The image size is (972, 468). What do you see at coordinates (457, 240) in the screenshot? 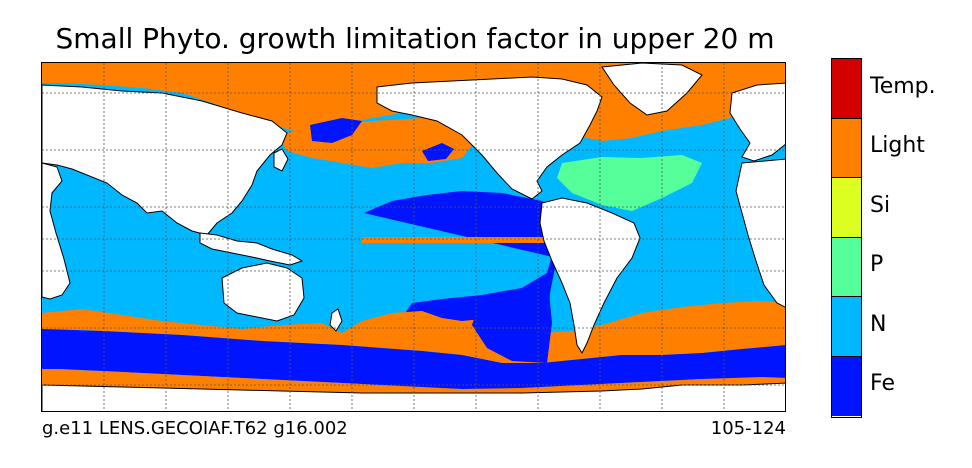
I see `light-region-equator` at bounding box center [457, 240].